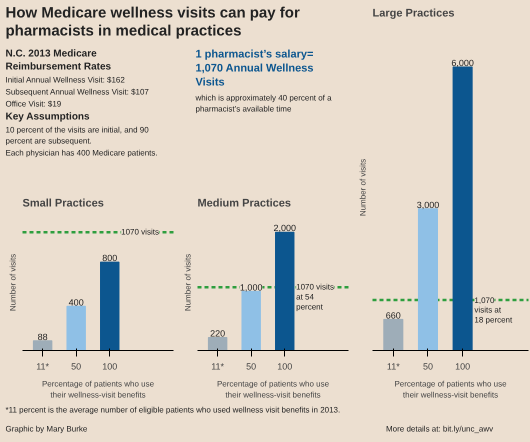 The height and width of the screenshot is (442, 530). I want to click on text: *11 percent is the average number of eligible patients who used wellness visit benefits in 2013., so click(173, 410).